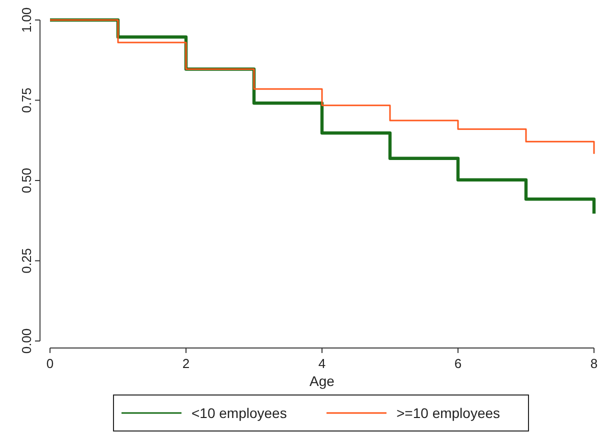 This screenshot has height=435, width=602. Describe the element at coordinates (448, 413) in the screenshot. I see `legend-label: >=10 employees` at that location.